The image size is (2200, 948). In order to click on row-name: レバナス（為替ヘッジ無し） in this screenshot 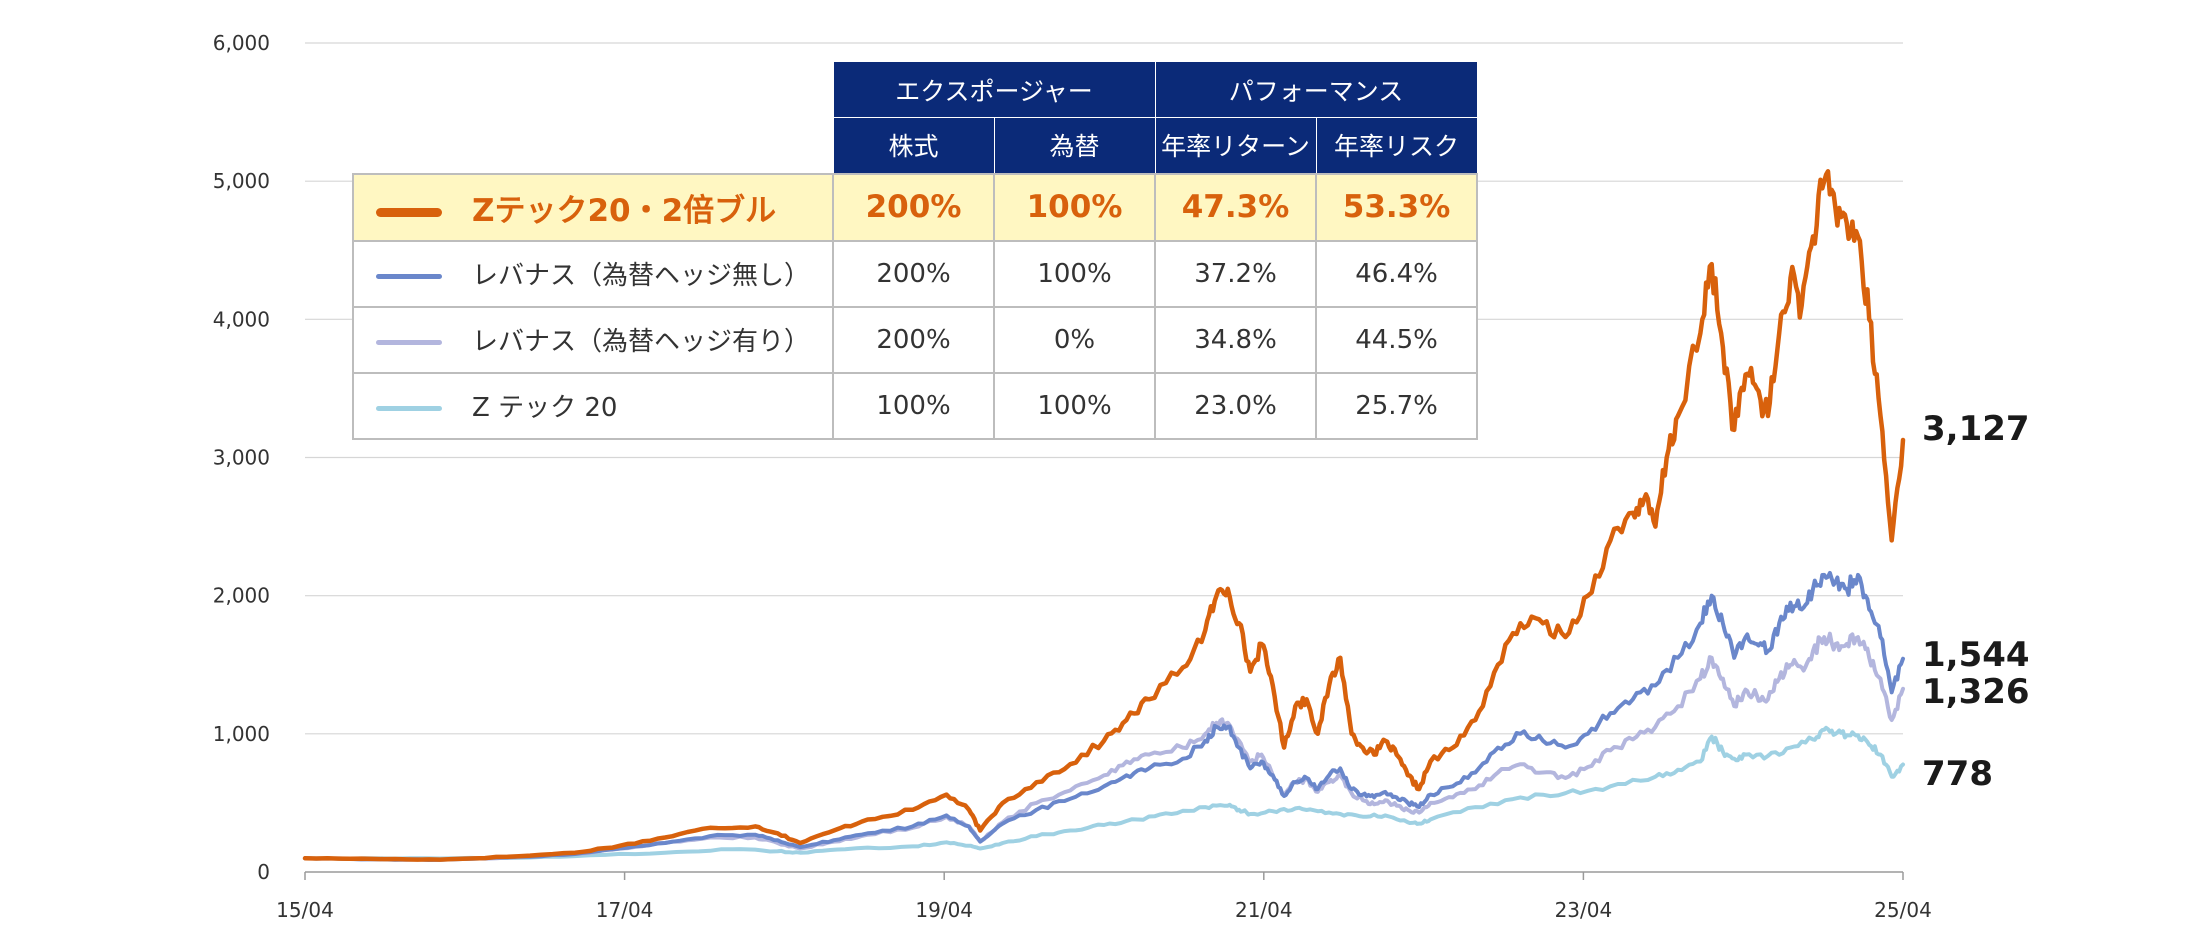, I will do `click(641, 276)`.